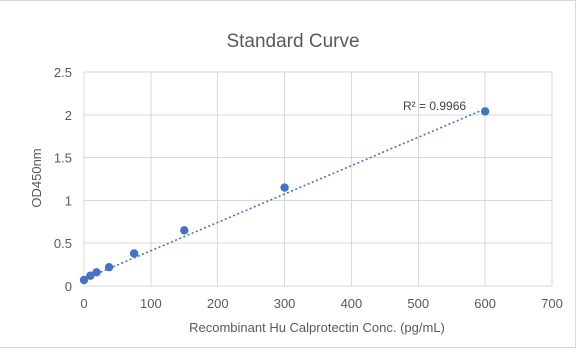 This screenshot has height=352, width=577. I want to click on x-tick-label: 500, so click(418, 303).